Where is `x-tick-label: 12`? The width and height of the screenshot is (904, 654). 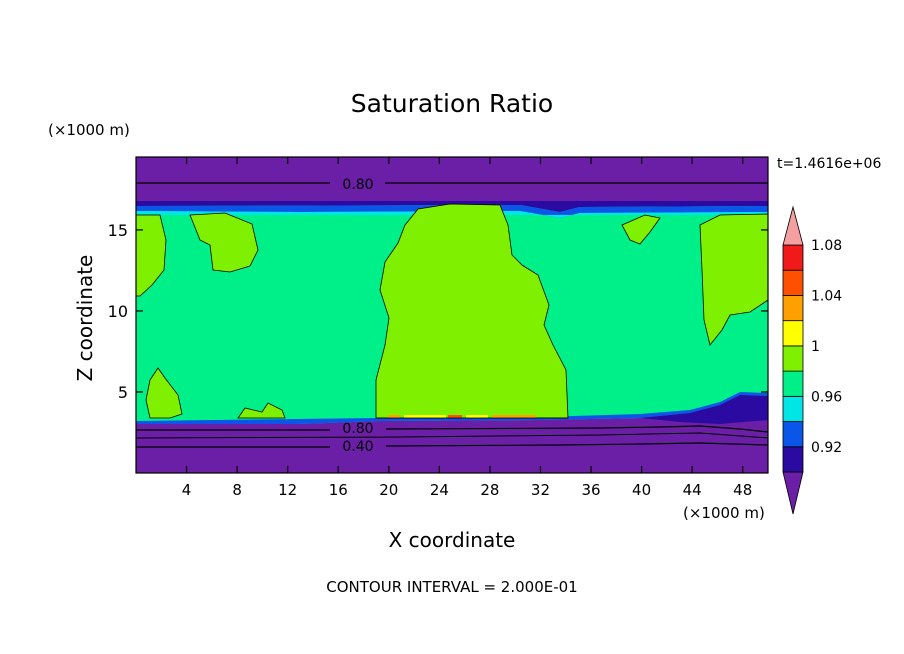
x-tick-label: 12 is located at coordinates (287, 490).